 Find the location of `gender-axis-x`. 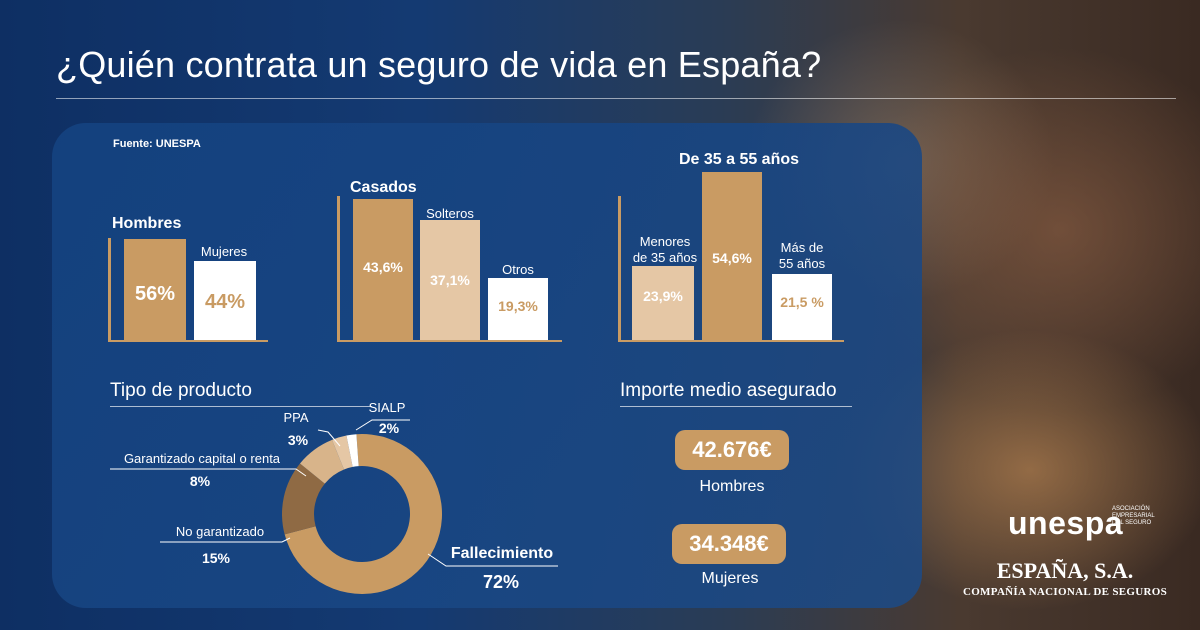

gender-axis-x is located at coordinates (188, 341).